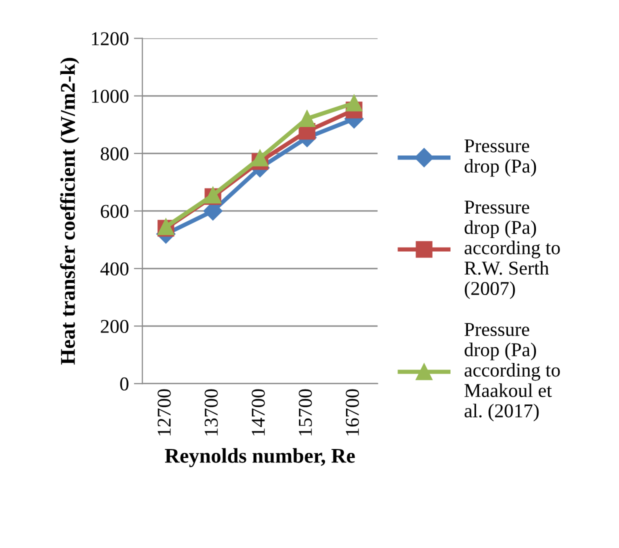 This screenshot has width=619, height=548. What do you see at coordinates (114, 153) in the screenshot?
I see `y-tick-label: 800` at bounding box center [114, 153].